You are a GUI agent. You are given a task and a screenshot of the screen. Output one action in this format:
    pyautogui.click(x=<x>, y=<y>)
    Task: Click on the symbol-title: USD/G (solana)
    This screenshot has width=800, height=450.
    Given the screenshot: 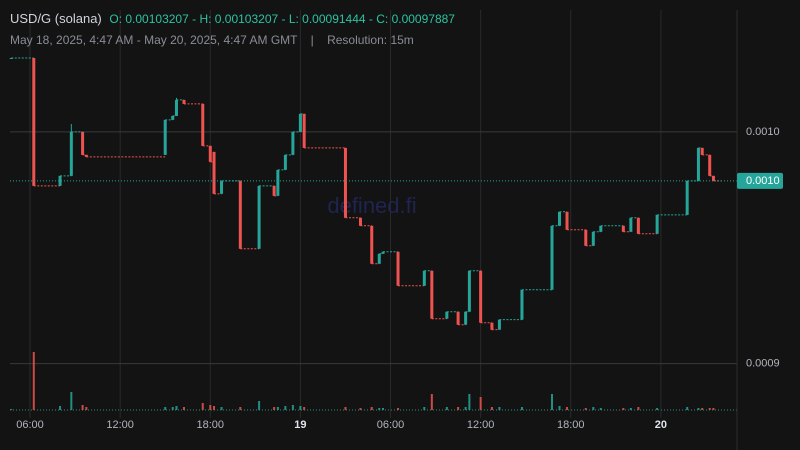 What is the action you would take?
    pyautogui.click(x=56, y=18)
    